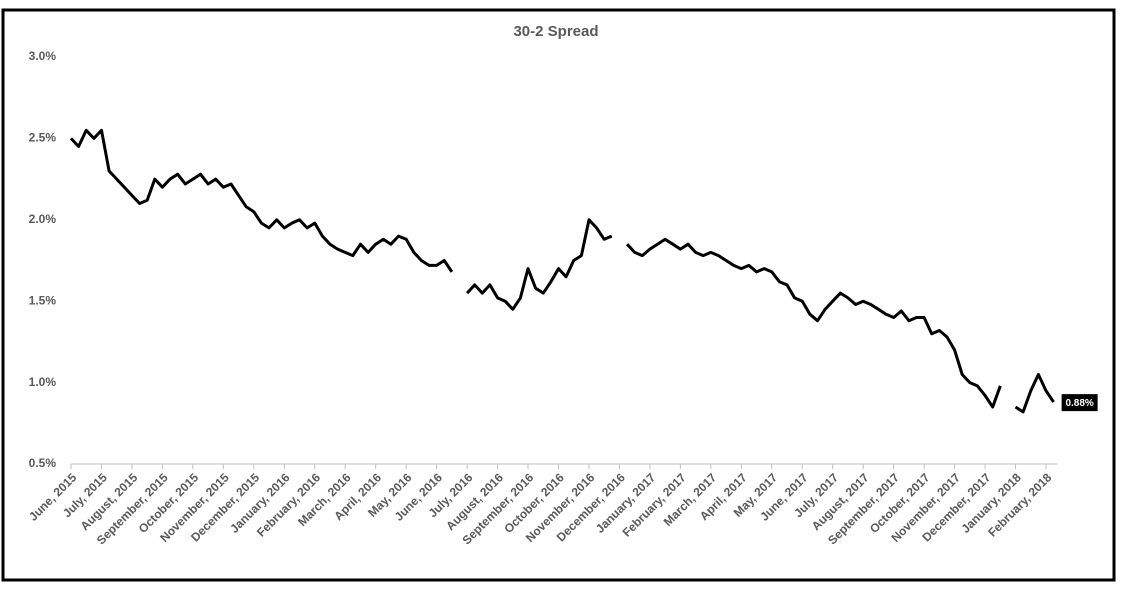 This screenshot has height=591, width=1121. What do you see at coordinates (43, 300) in the screenshot?
I see `y-tick-label: 1.5%` at bounding box center [43, 300].